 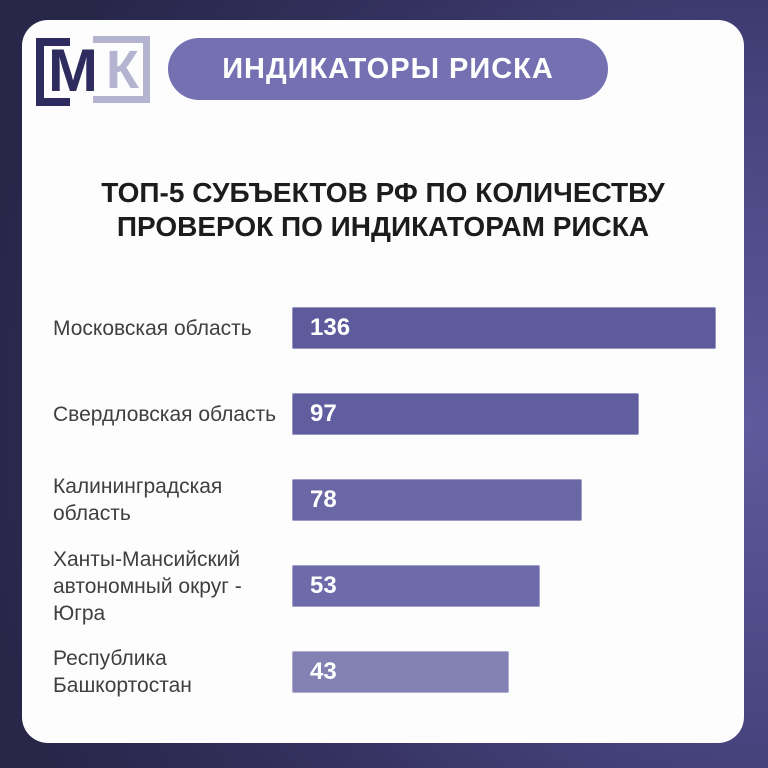 I want to click on logo-left-bracket-icon, so click(x=53, y=72).